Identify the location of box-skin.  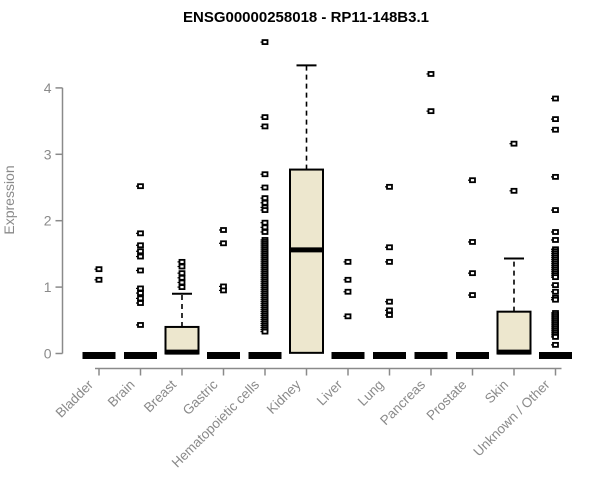
(514, 332).